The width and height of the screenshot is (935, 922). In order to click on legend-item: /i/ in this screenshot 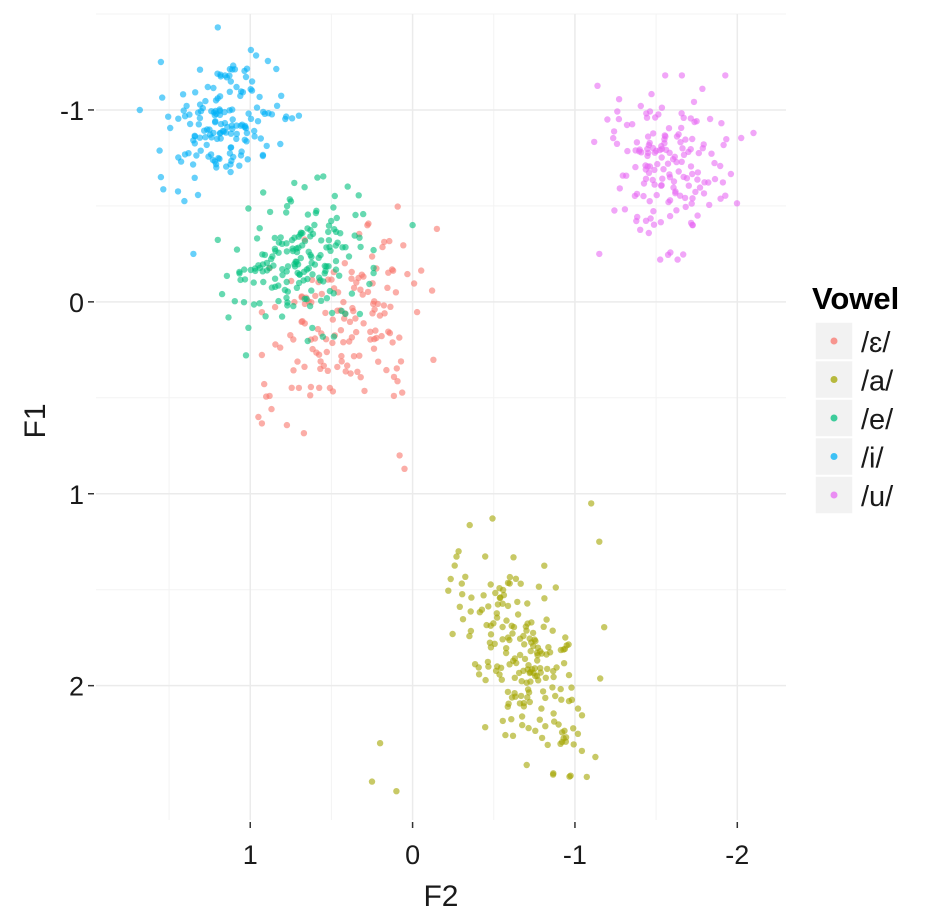, I will do `click(849, 456)`.